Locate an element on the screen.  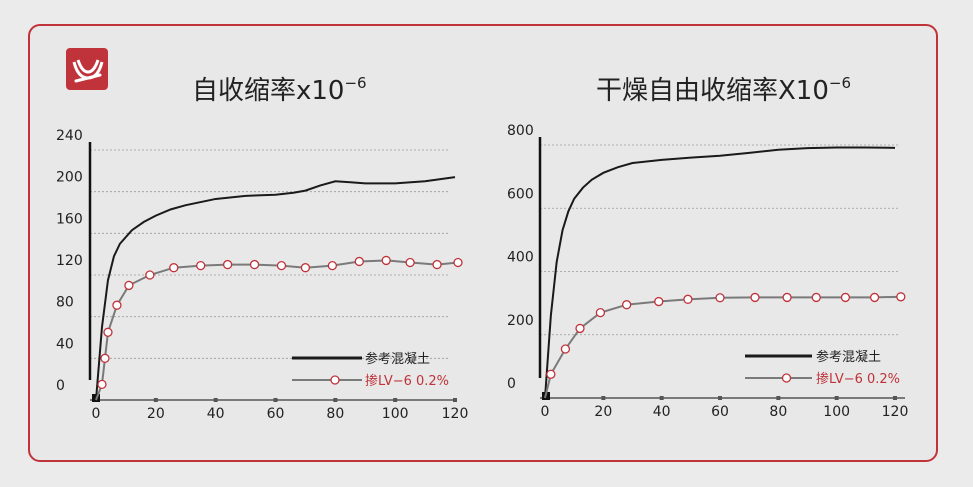
c1-x-tick-label: 20 is located at coordinates (156, 414).